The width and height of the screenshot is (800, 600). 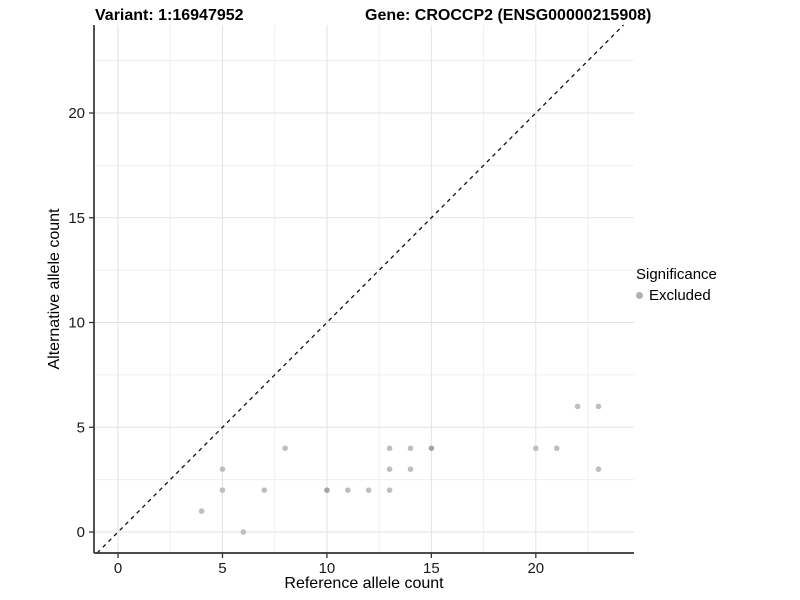 I want to click on x-tick-label: 5, so click(x=222, y=568).